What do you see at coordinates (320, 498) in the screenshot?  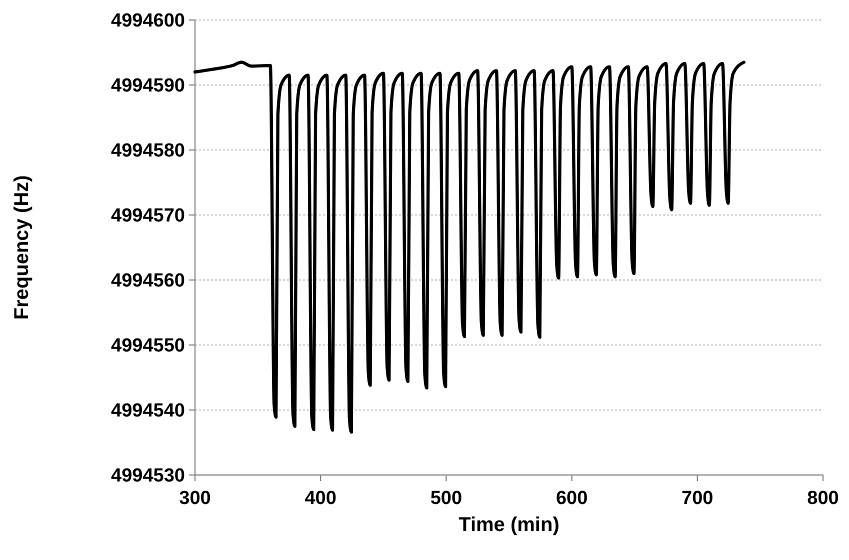 I see `x-tick-label: 400` at bounding box center [320, 498].